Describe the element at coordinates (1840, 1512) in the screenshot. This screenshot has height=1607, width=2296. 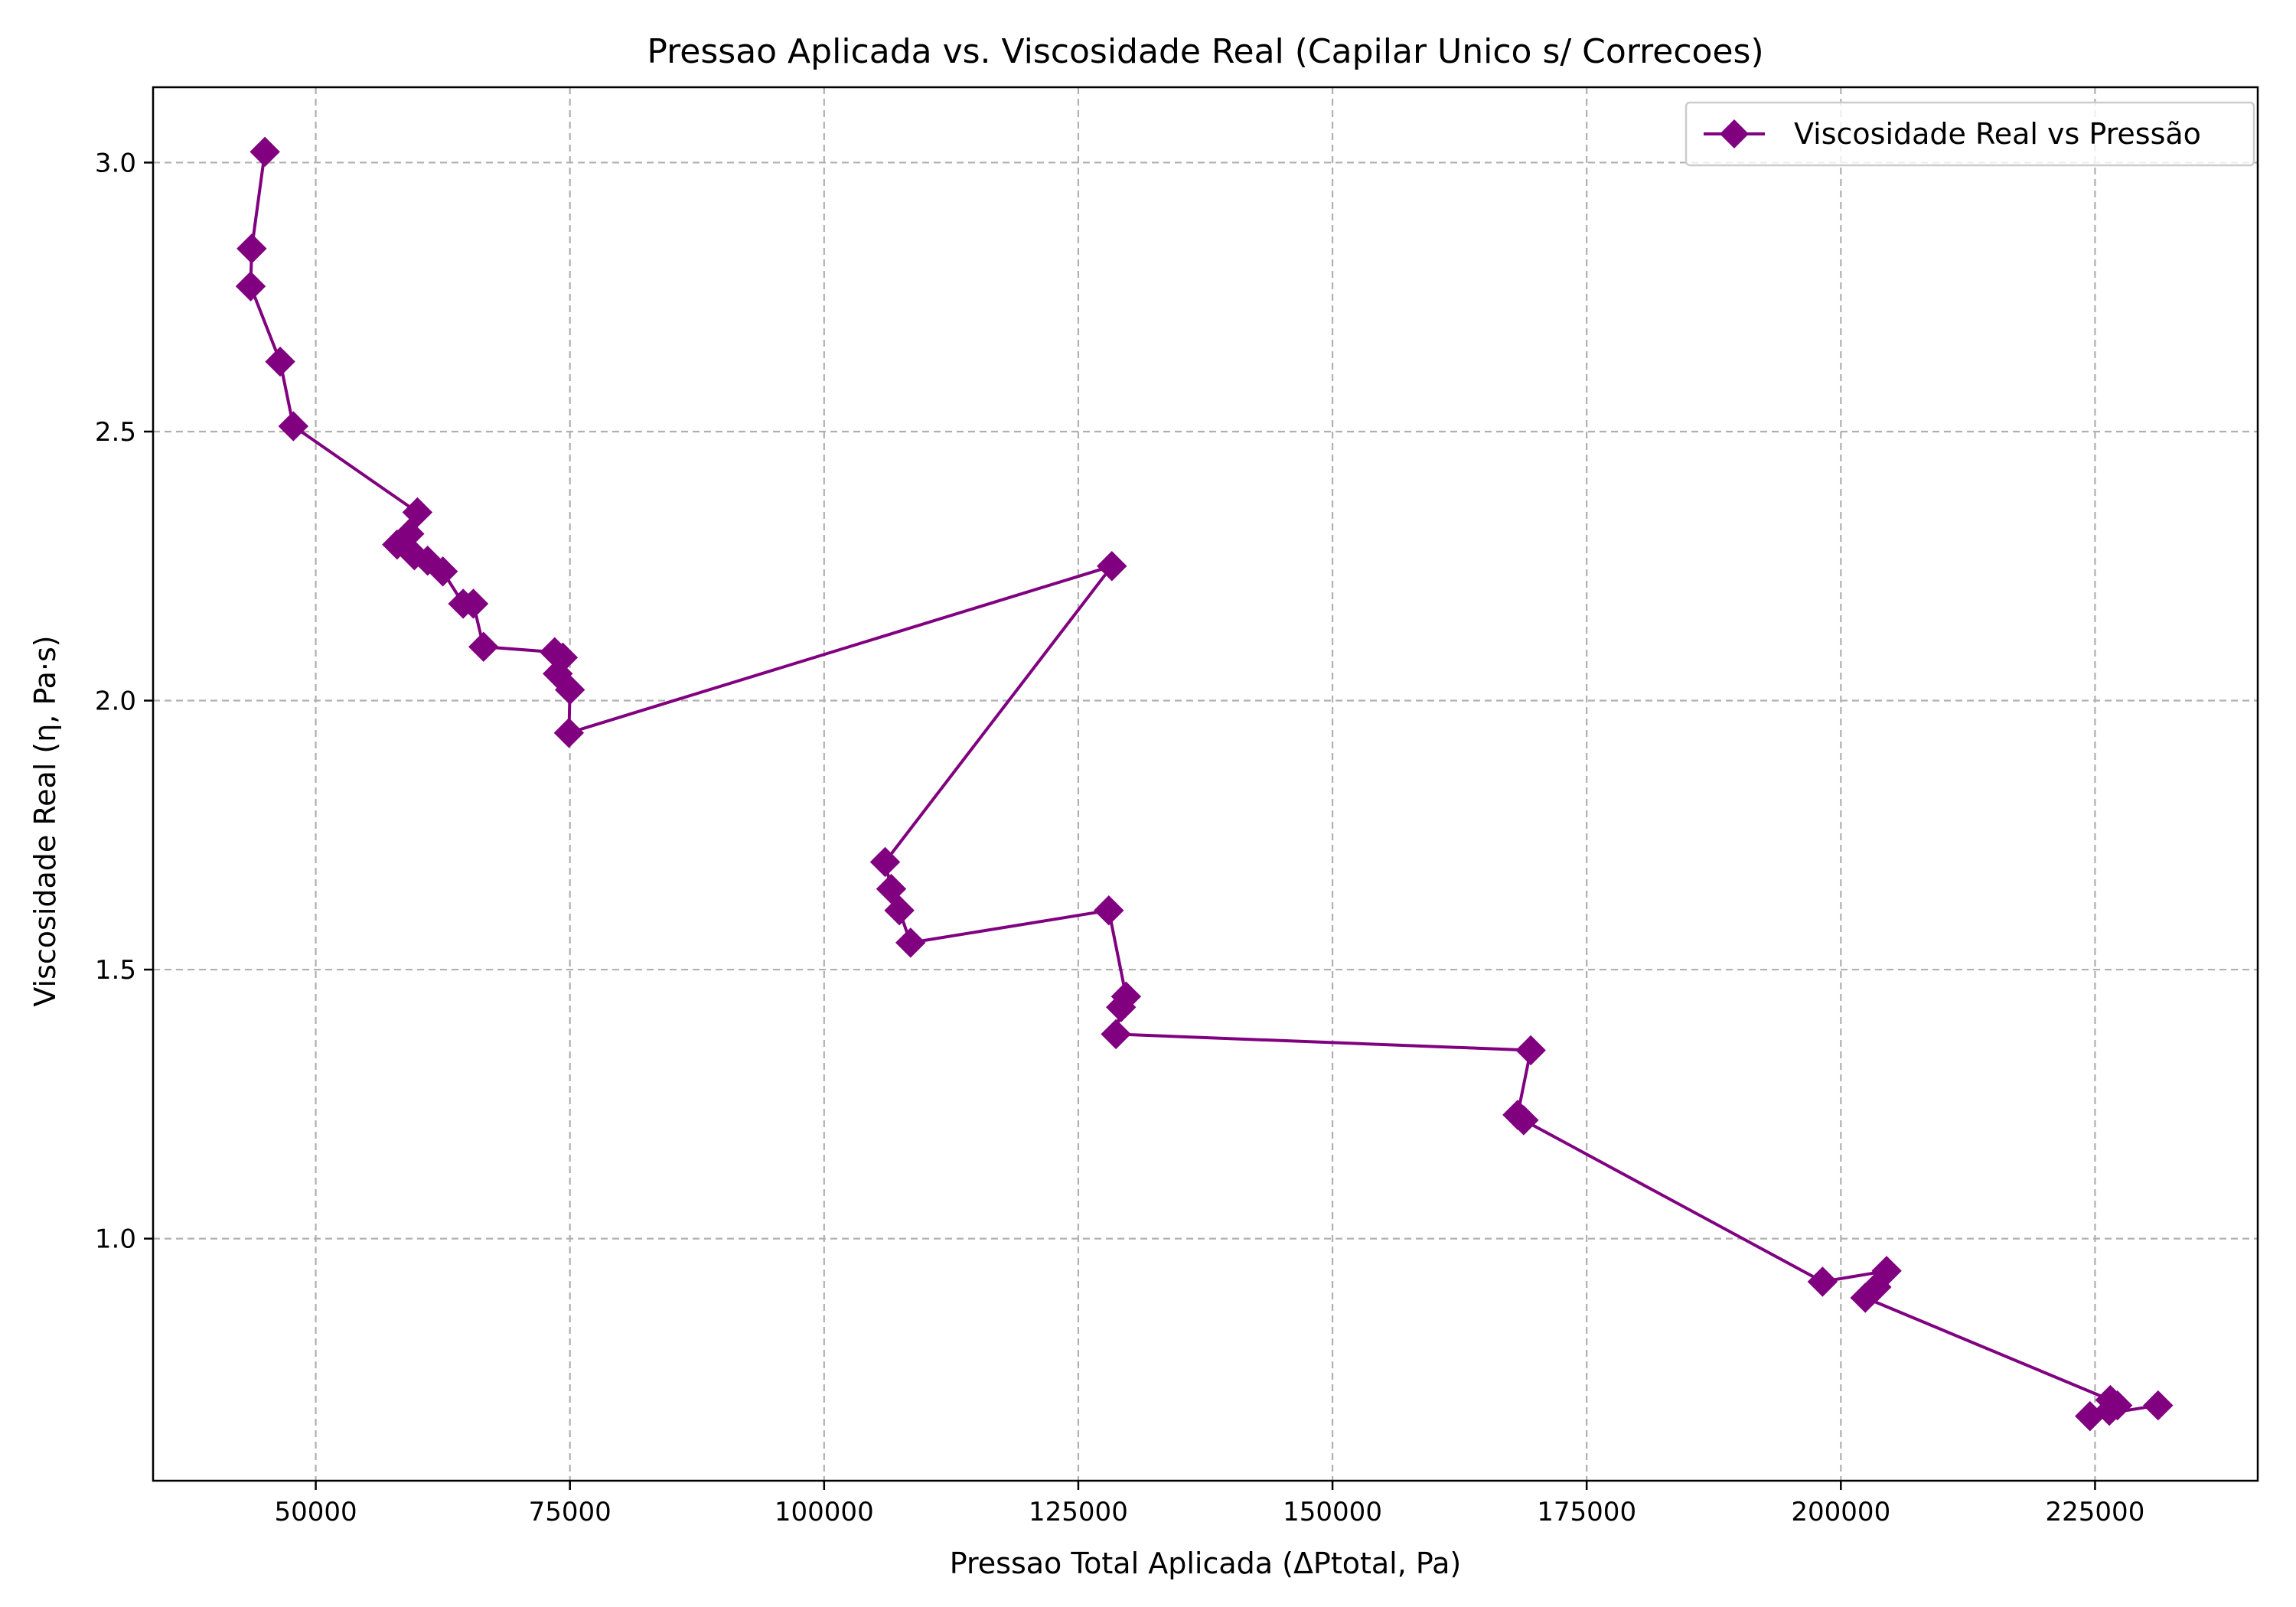
I see `x-tick-label: 200000` at that location.